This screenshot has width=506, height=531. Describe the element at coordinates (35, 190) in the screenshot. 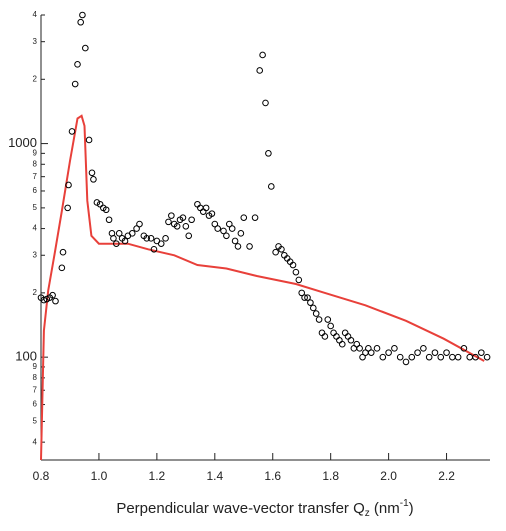

I see `y-tick-label: 6` at that location.